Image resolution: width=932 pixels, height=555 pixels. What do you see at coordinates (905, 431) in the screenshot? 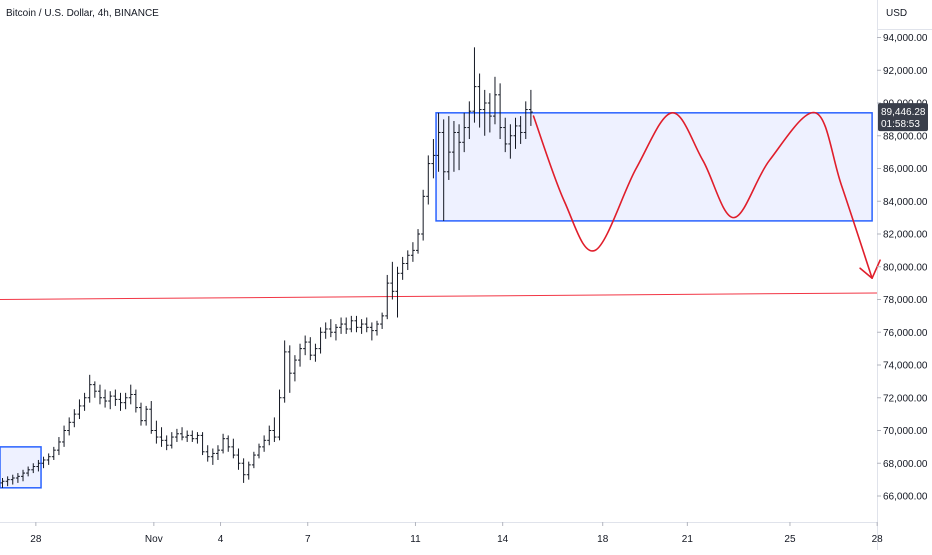
I see `price-tick-label: 70,000.00` at bounding box center [905, 431].